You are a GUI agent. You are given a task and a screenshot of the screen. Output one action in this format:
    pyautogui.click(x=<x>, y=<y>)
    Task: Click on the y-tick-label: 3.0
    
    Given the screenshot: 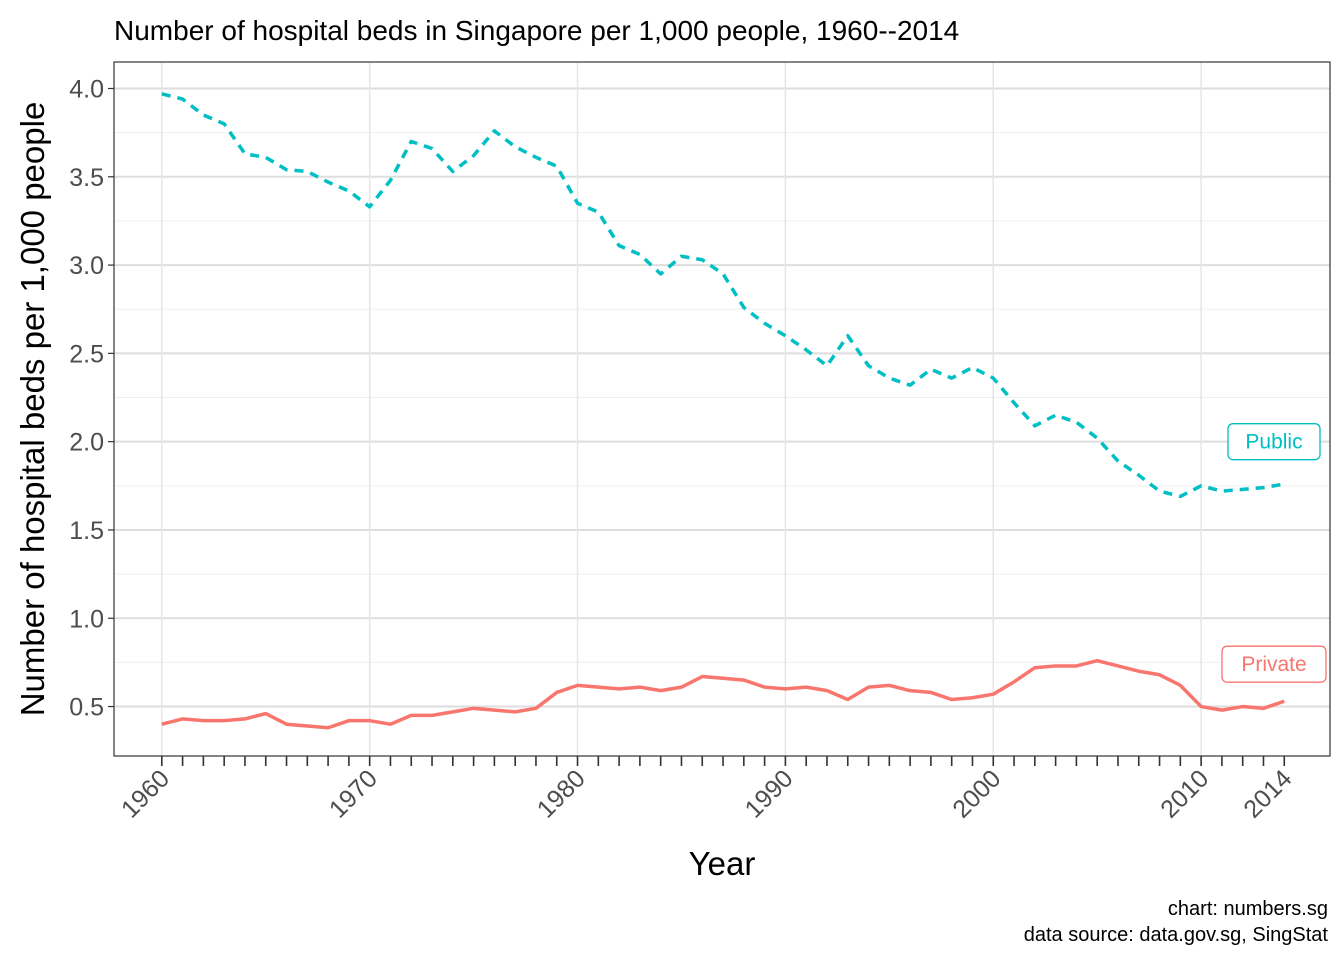 What is the action you would take?
    pyautogui.click(x=86, y=266)
    